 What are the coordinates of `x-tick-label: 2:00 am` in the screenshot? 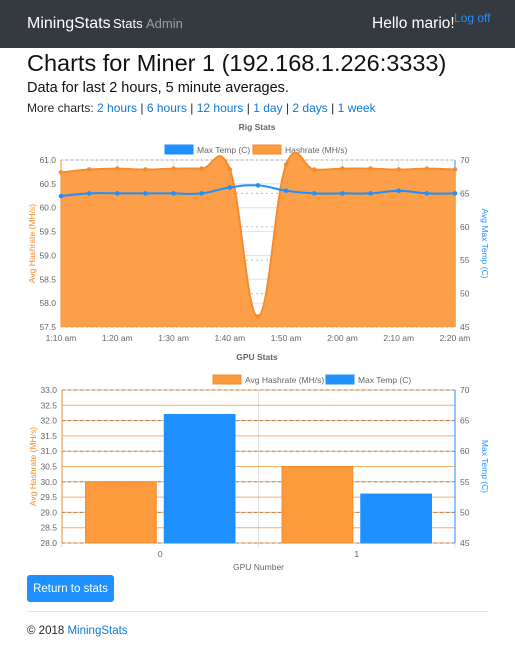 It's located at (342, 338).